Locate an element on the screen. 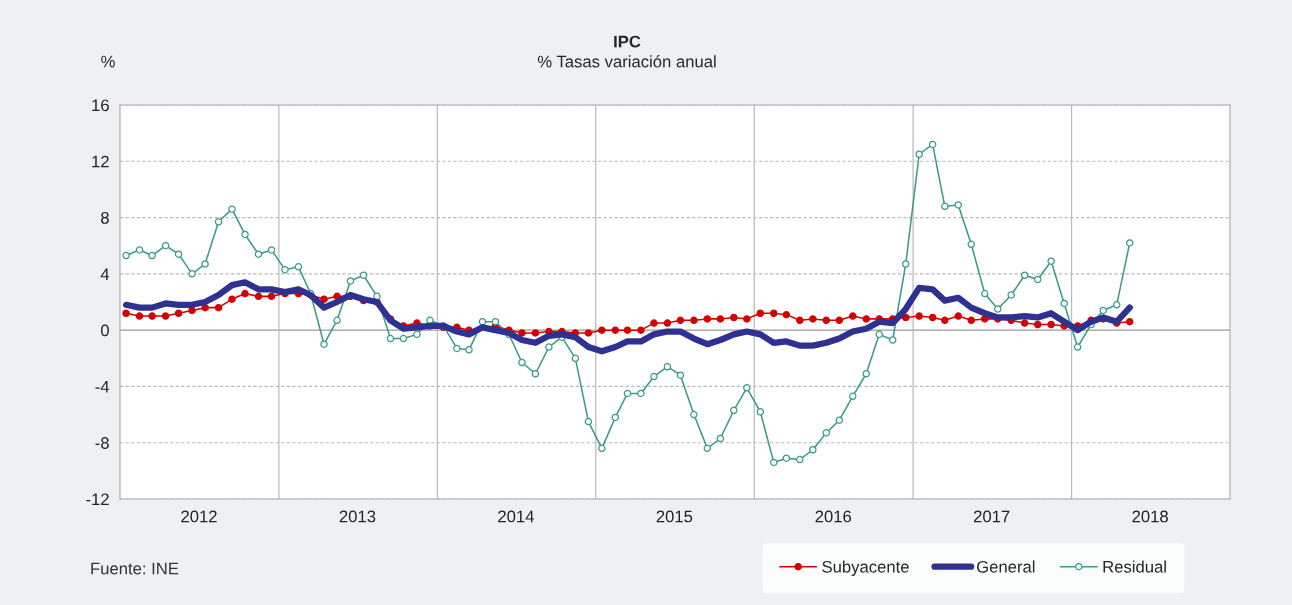 The height and width of the screenshot is (605, 1292). legend-label: Residual is located at coordinates (1134, 566).